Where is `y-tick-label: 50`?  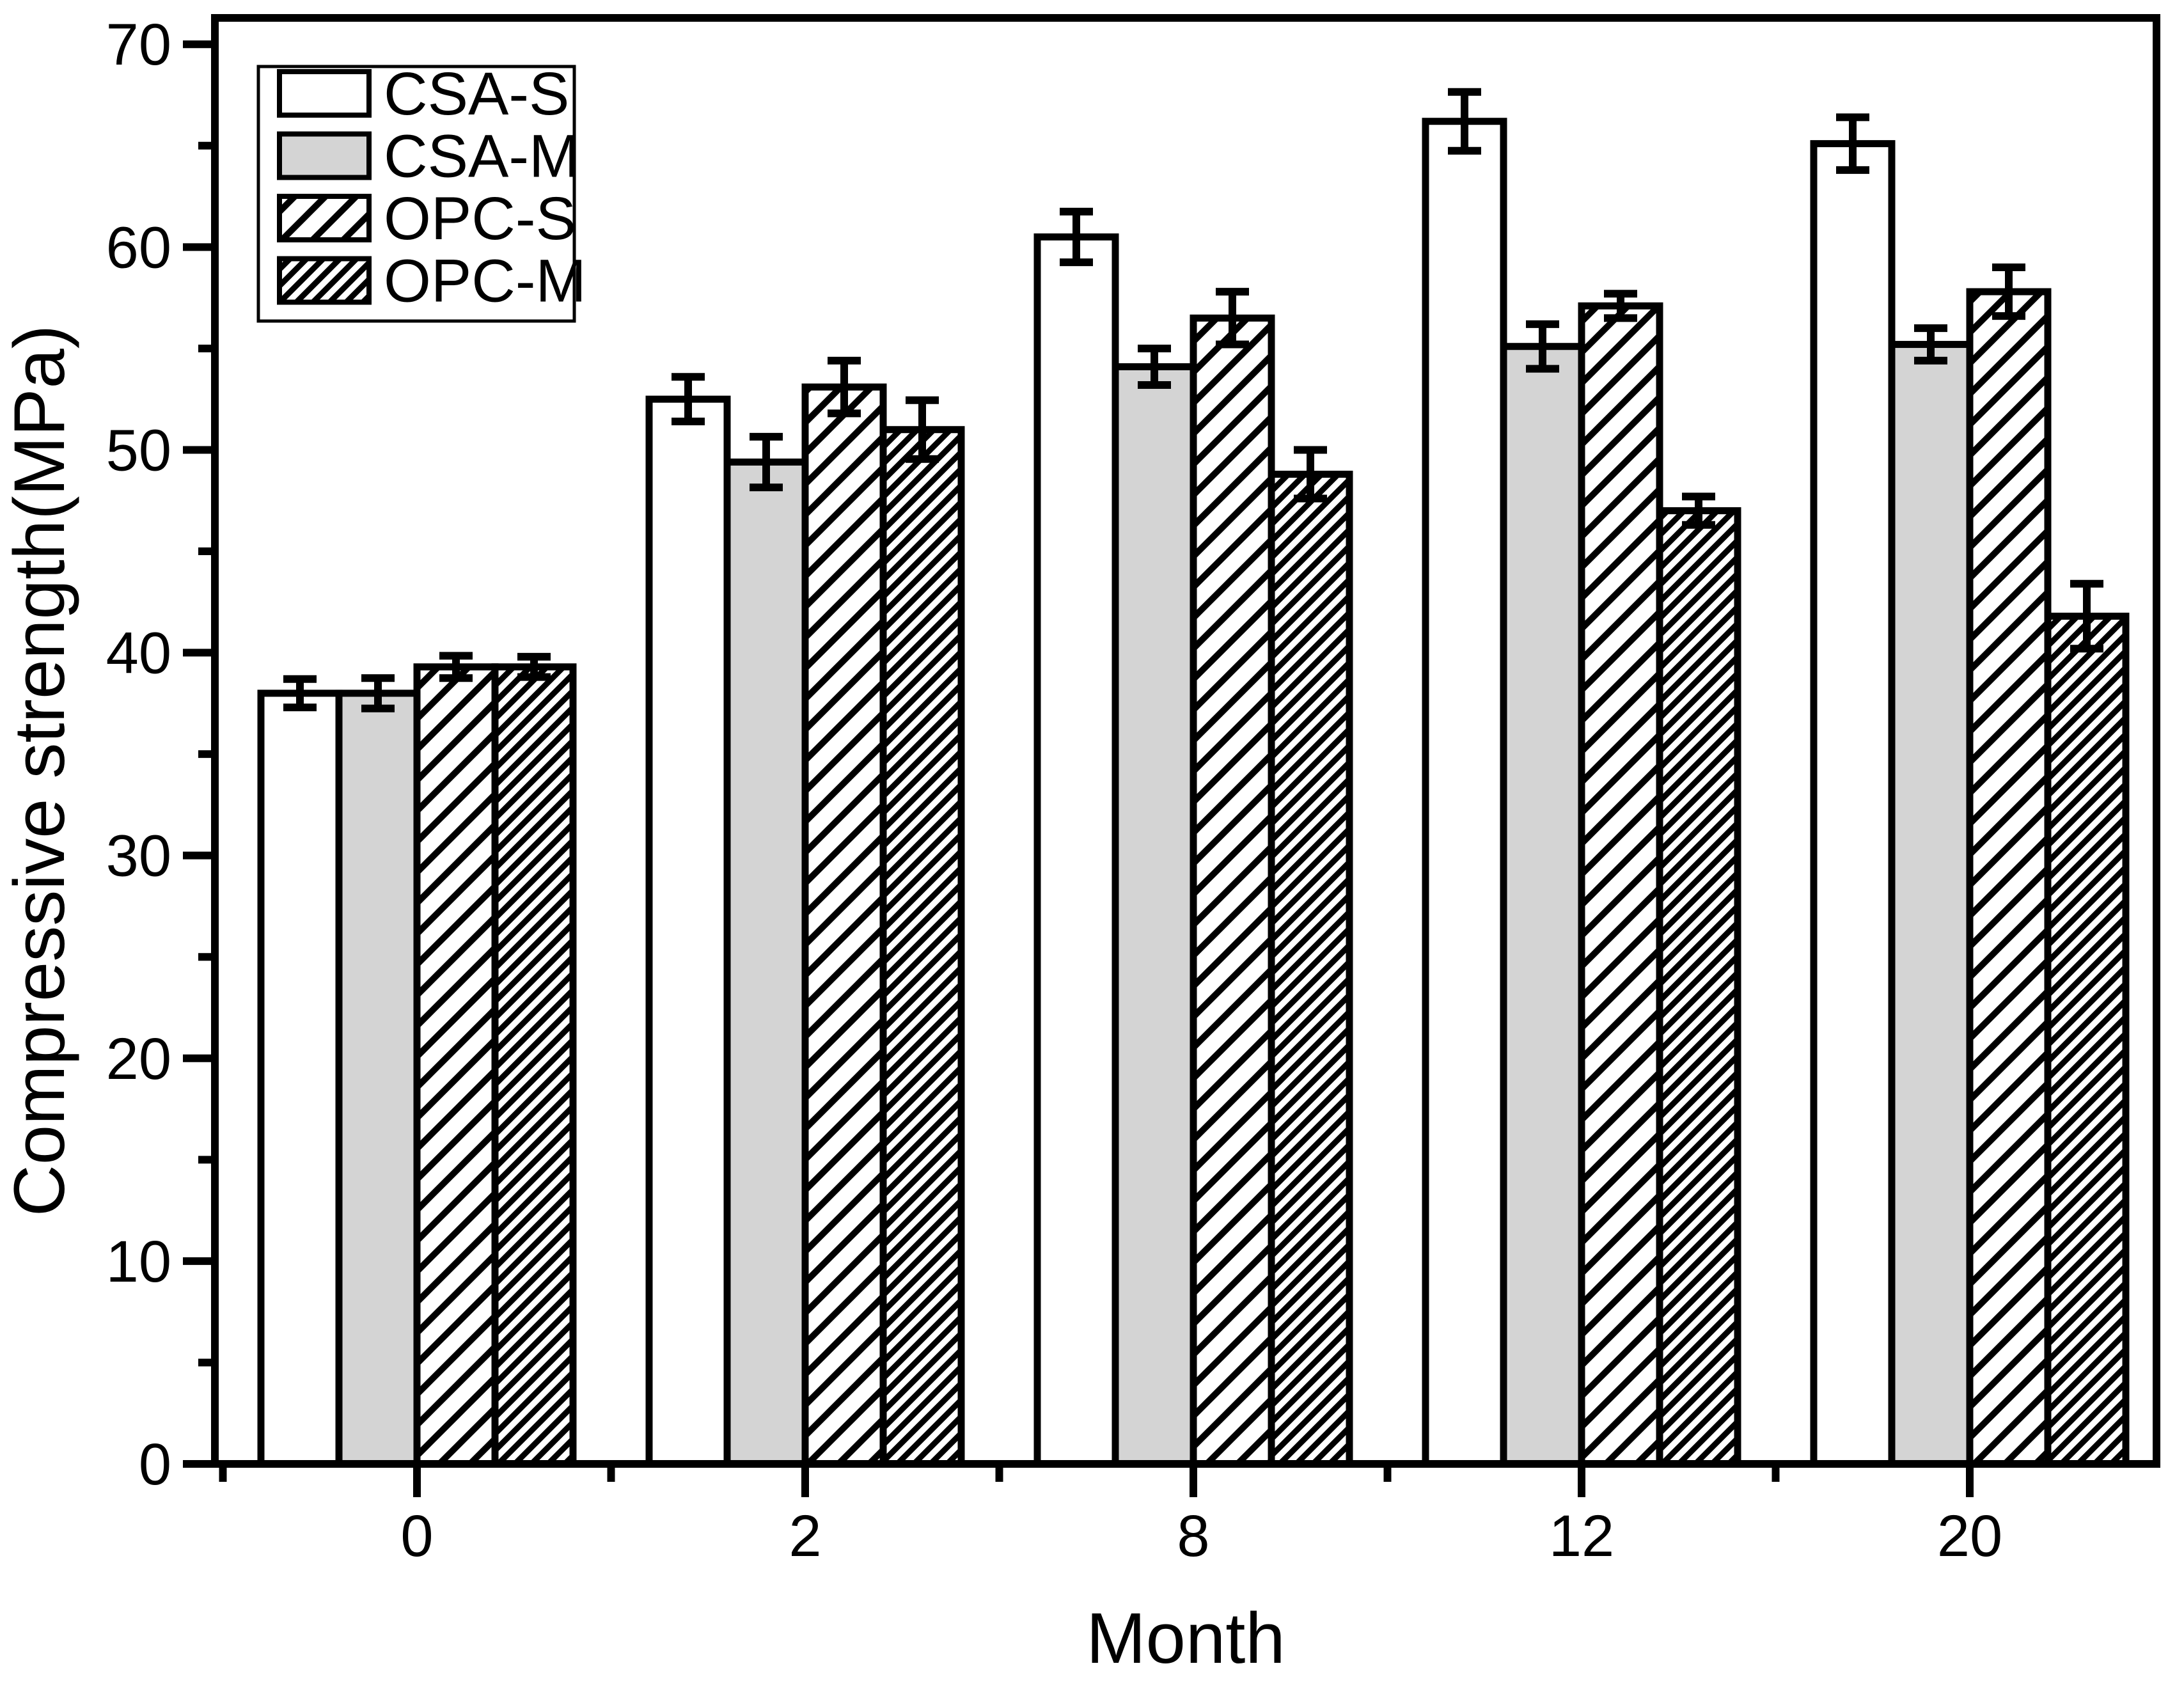
y-tick-label: 50 is located at coordinates (138, 450).